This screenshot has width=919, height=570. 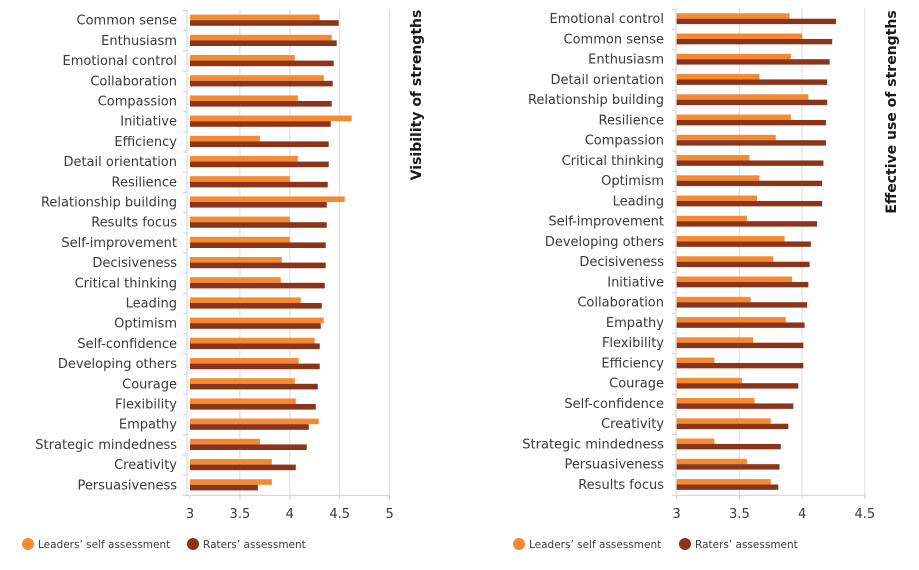 What do you see at coordinates (614, 465) in the screenshot?
I see `category-label: Persuasiveness` at bounding box center [614, 465].